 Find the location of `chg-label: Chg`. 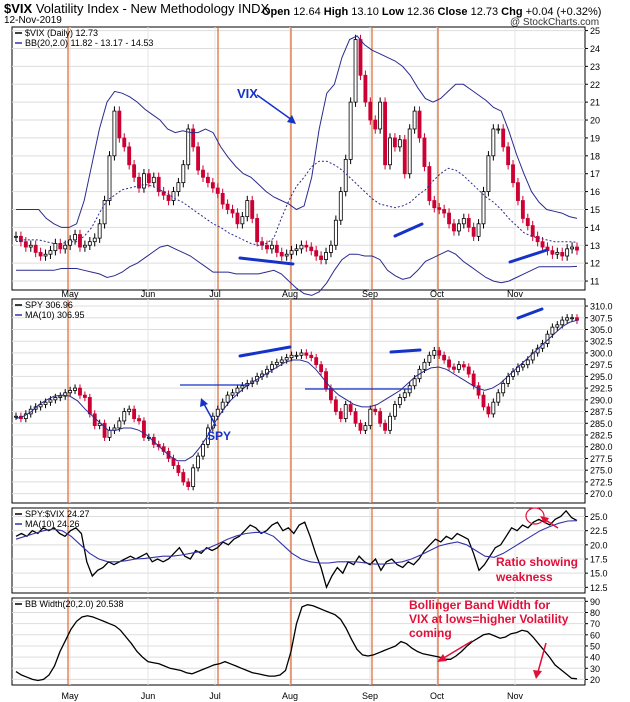

chg-label: Chg is located at coordinates (512, 12).